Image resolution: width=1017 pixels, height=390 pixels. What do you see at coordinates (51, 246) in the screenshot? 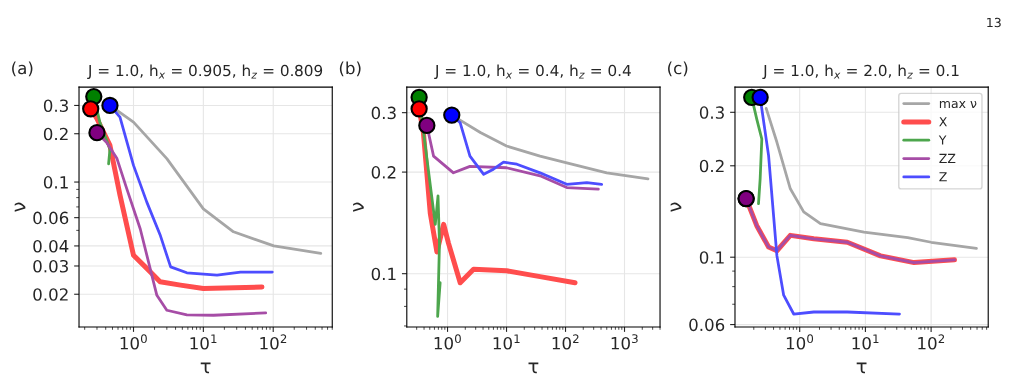
I see `y-tick-label: 0.04` at bounding box center [51, 246].